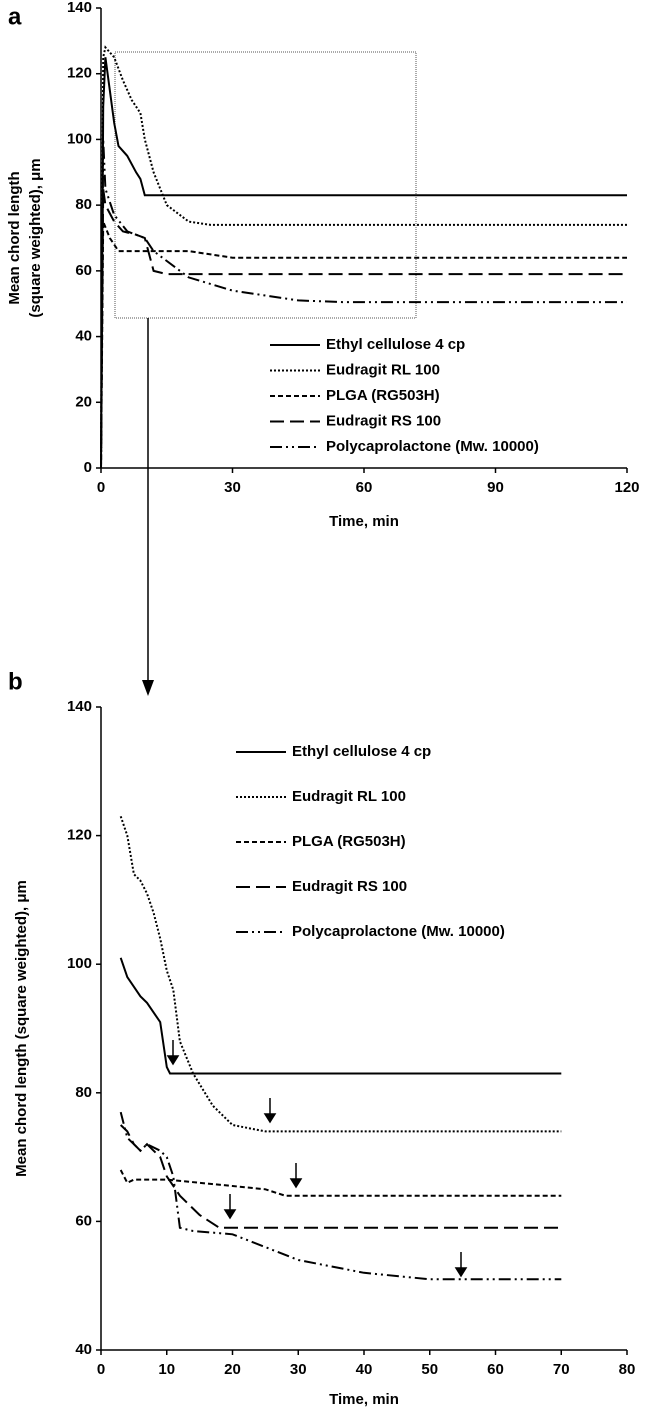 The width and height of the screenshot is (645, 1415). I want to click on y-tick-label: 20, so click(83, 401).